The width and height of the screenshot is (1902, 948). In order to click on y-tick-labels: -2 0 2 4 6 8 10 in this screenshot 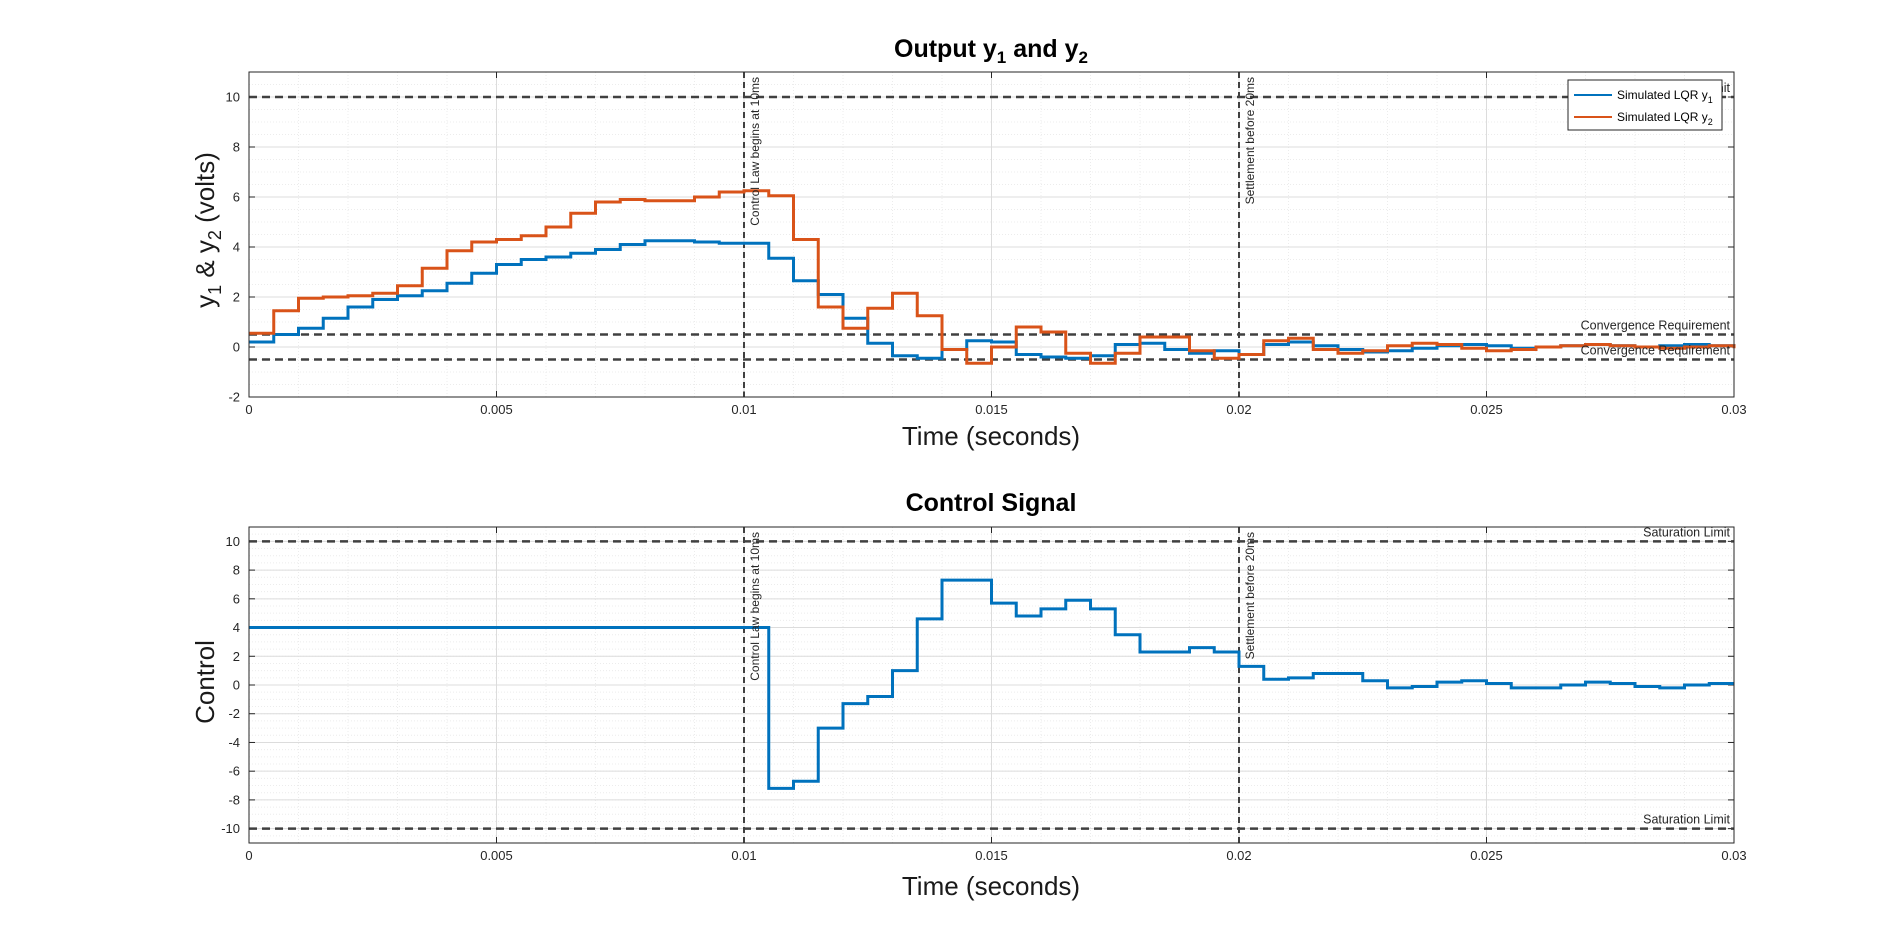, I will do `click(233, 247)`.